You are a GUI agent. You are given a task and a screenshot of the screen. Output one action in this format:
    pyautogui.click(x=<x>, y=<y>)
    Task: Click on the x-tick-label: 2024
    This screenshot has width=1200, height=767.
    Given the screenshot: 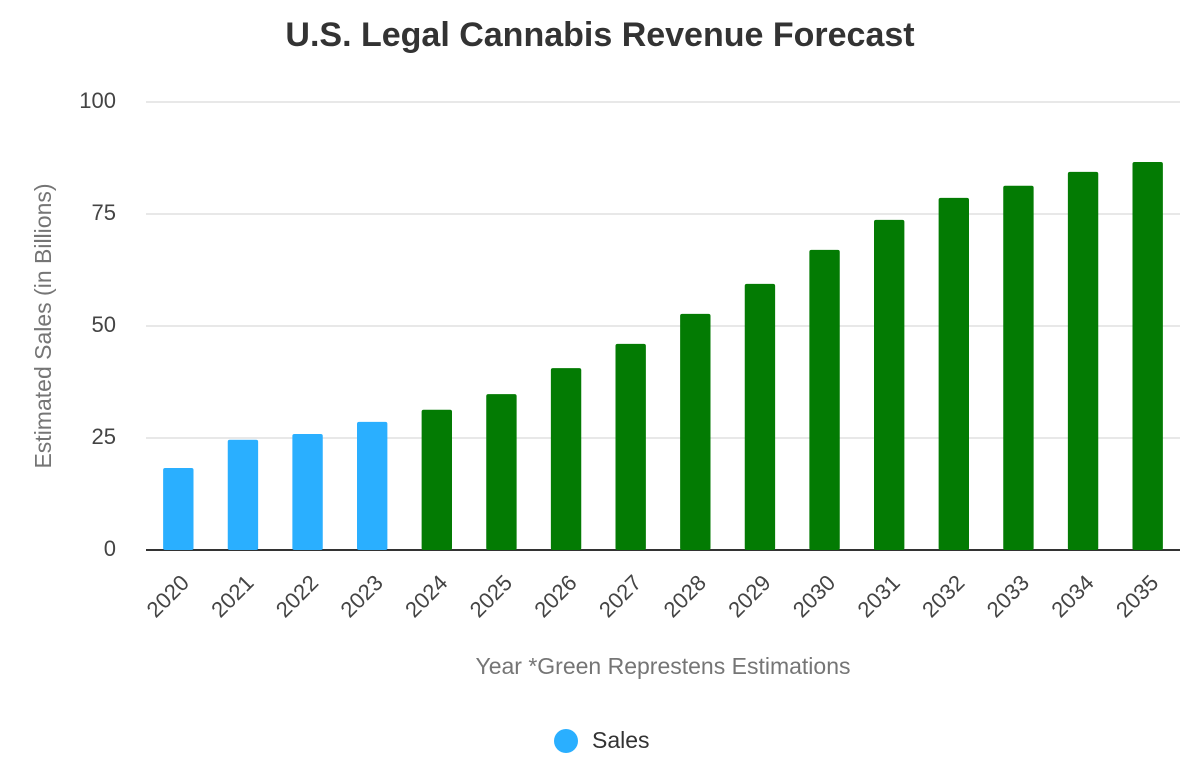 What is the action you would take?
    pyautogui.click(x=426, y=596)
    